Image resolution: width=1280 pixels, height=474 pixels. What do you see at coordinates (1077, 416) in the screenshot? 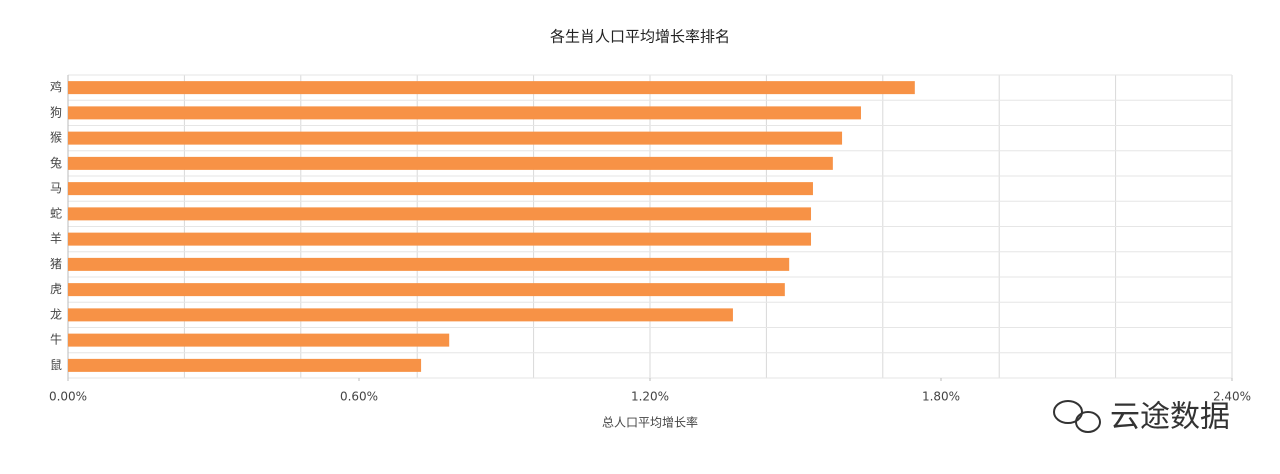
I see `watermark-icon` at bounding box center [1077, 416].